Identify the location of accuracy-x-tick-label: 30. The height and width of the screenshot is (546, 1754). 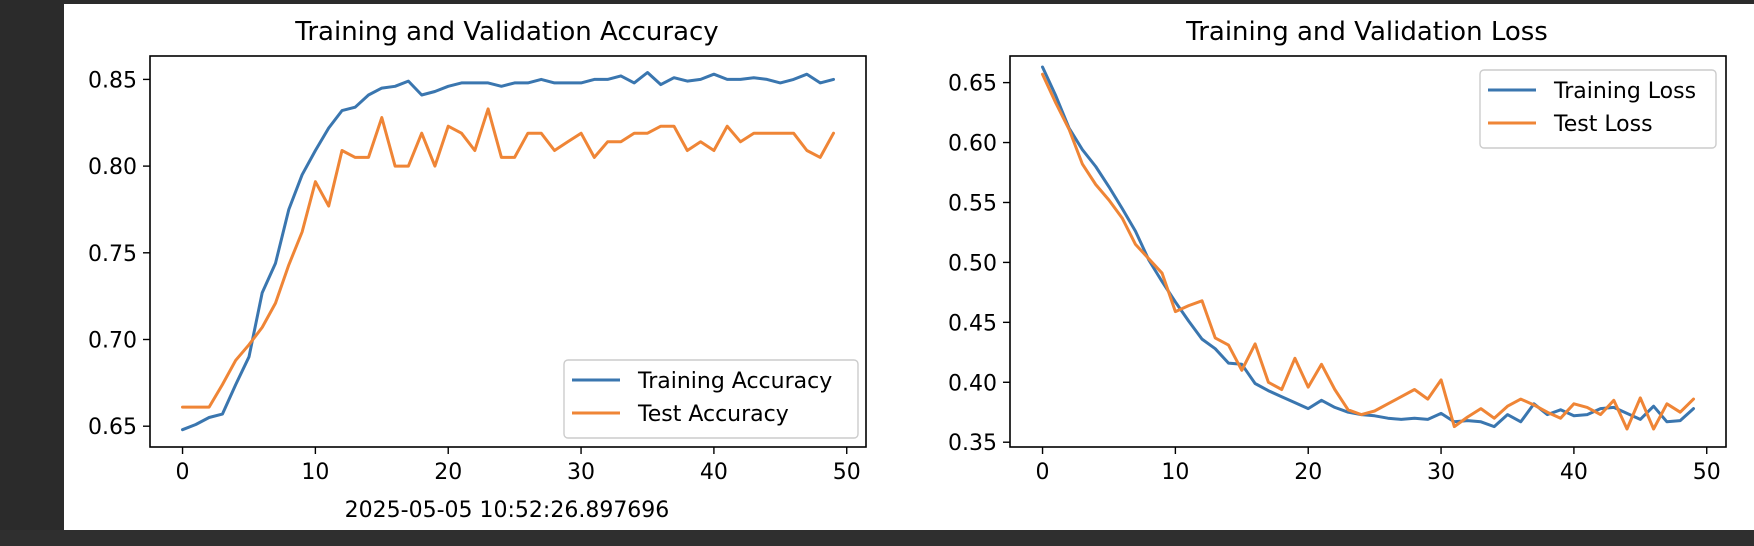
(581, 472).